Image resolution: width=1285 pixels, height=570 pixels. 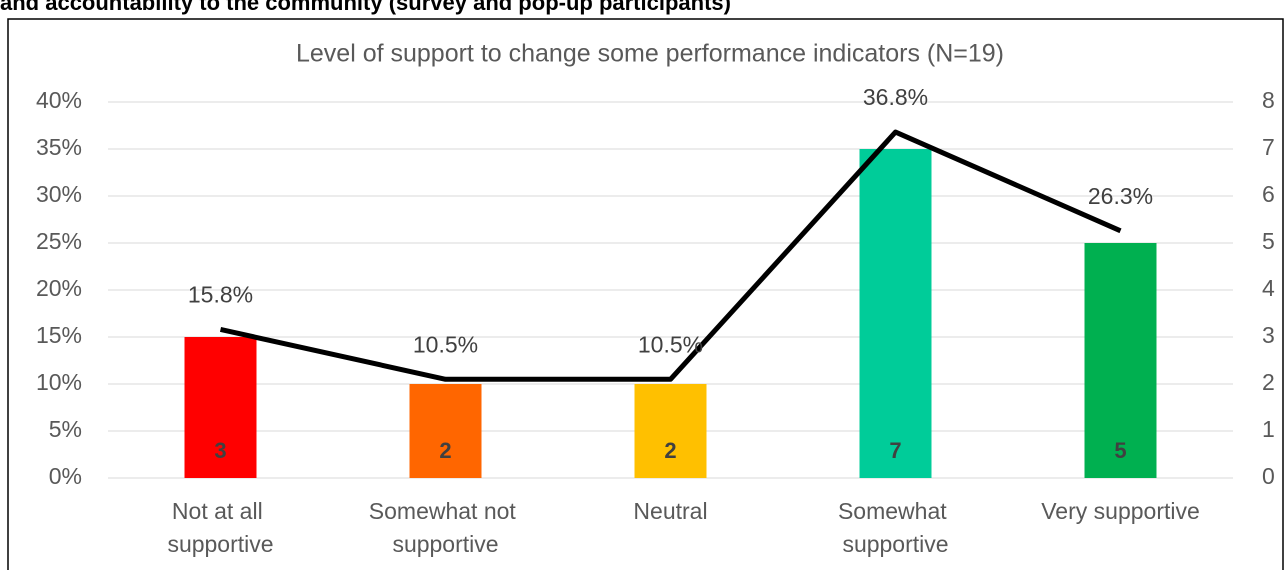 I want to click on y2-tick-label: 5, so click(x=1268, y=241).